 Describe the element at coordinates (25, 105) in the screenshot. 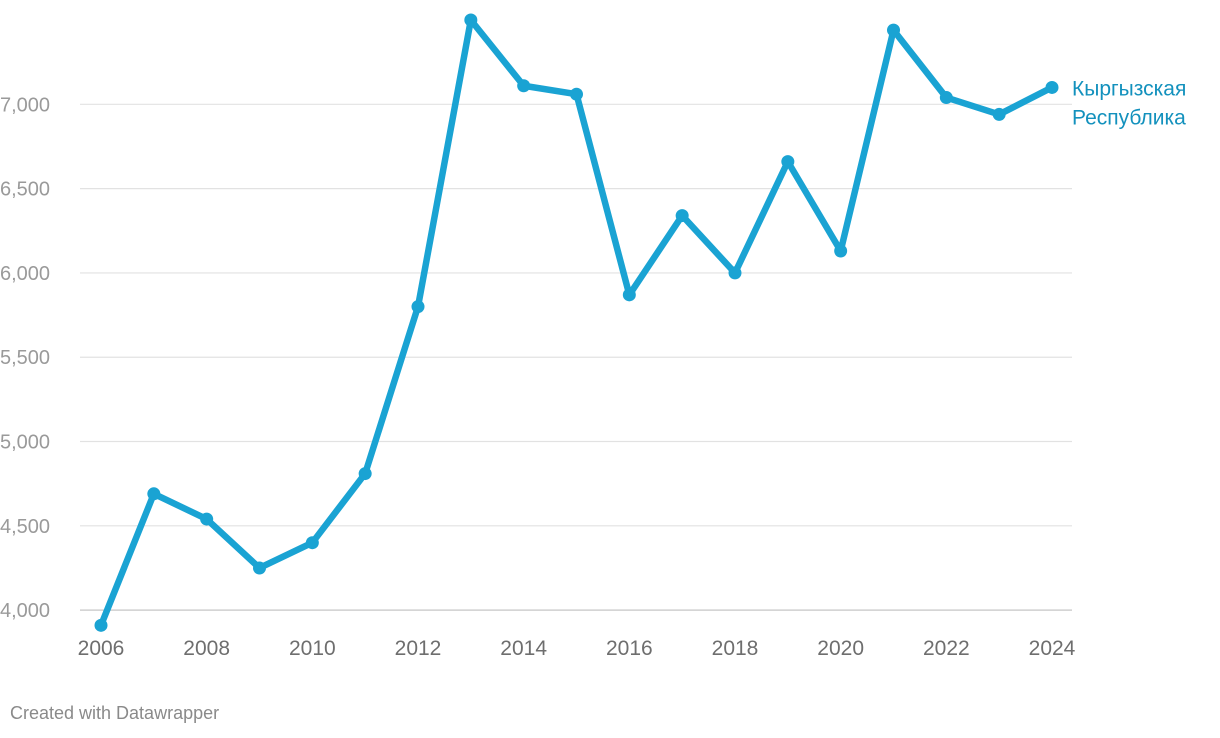

I see `y-tick-label: 7,000` at that location.